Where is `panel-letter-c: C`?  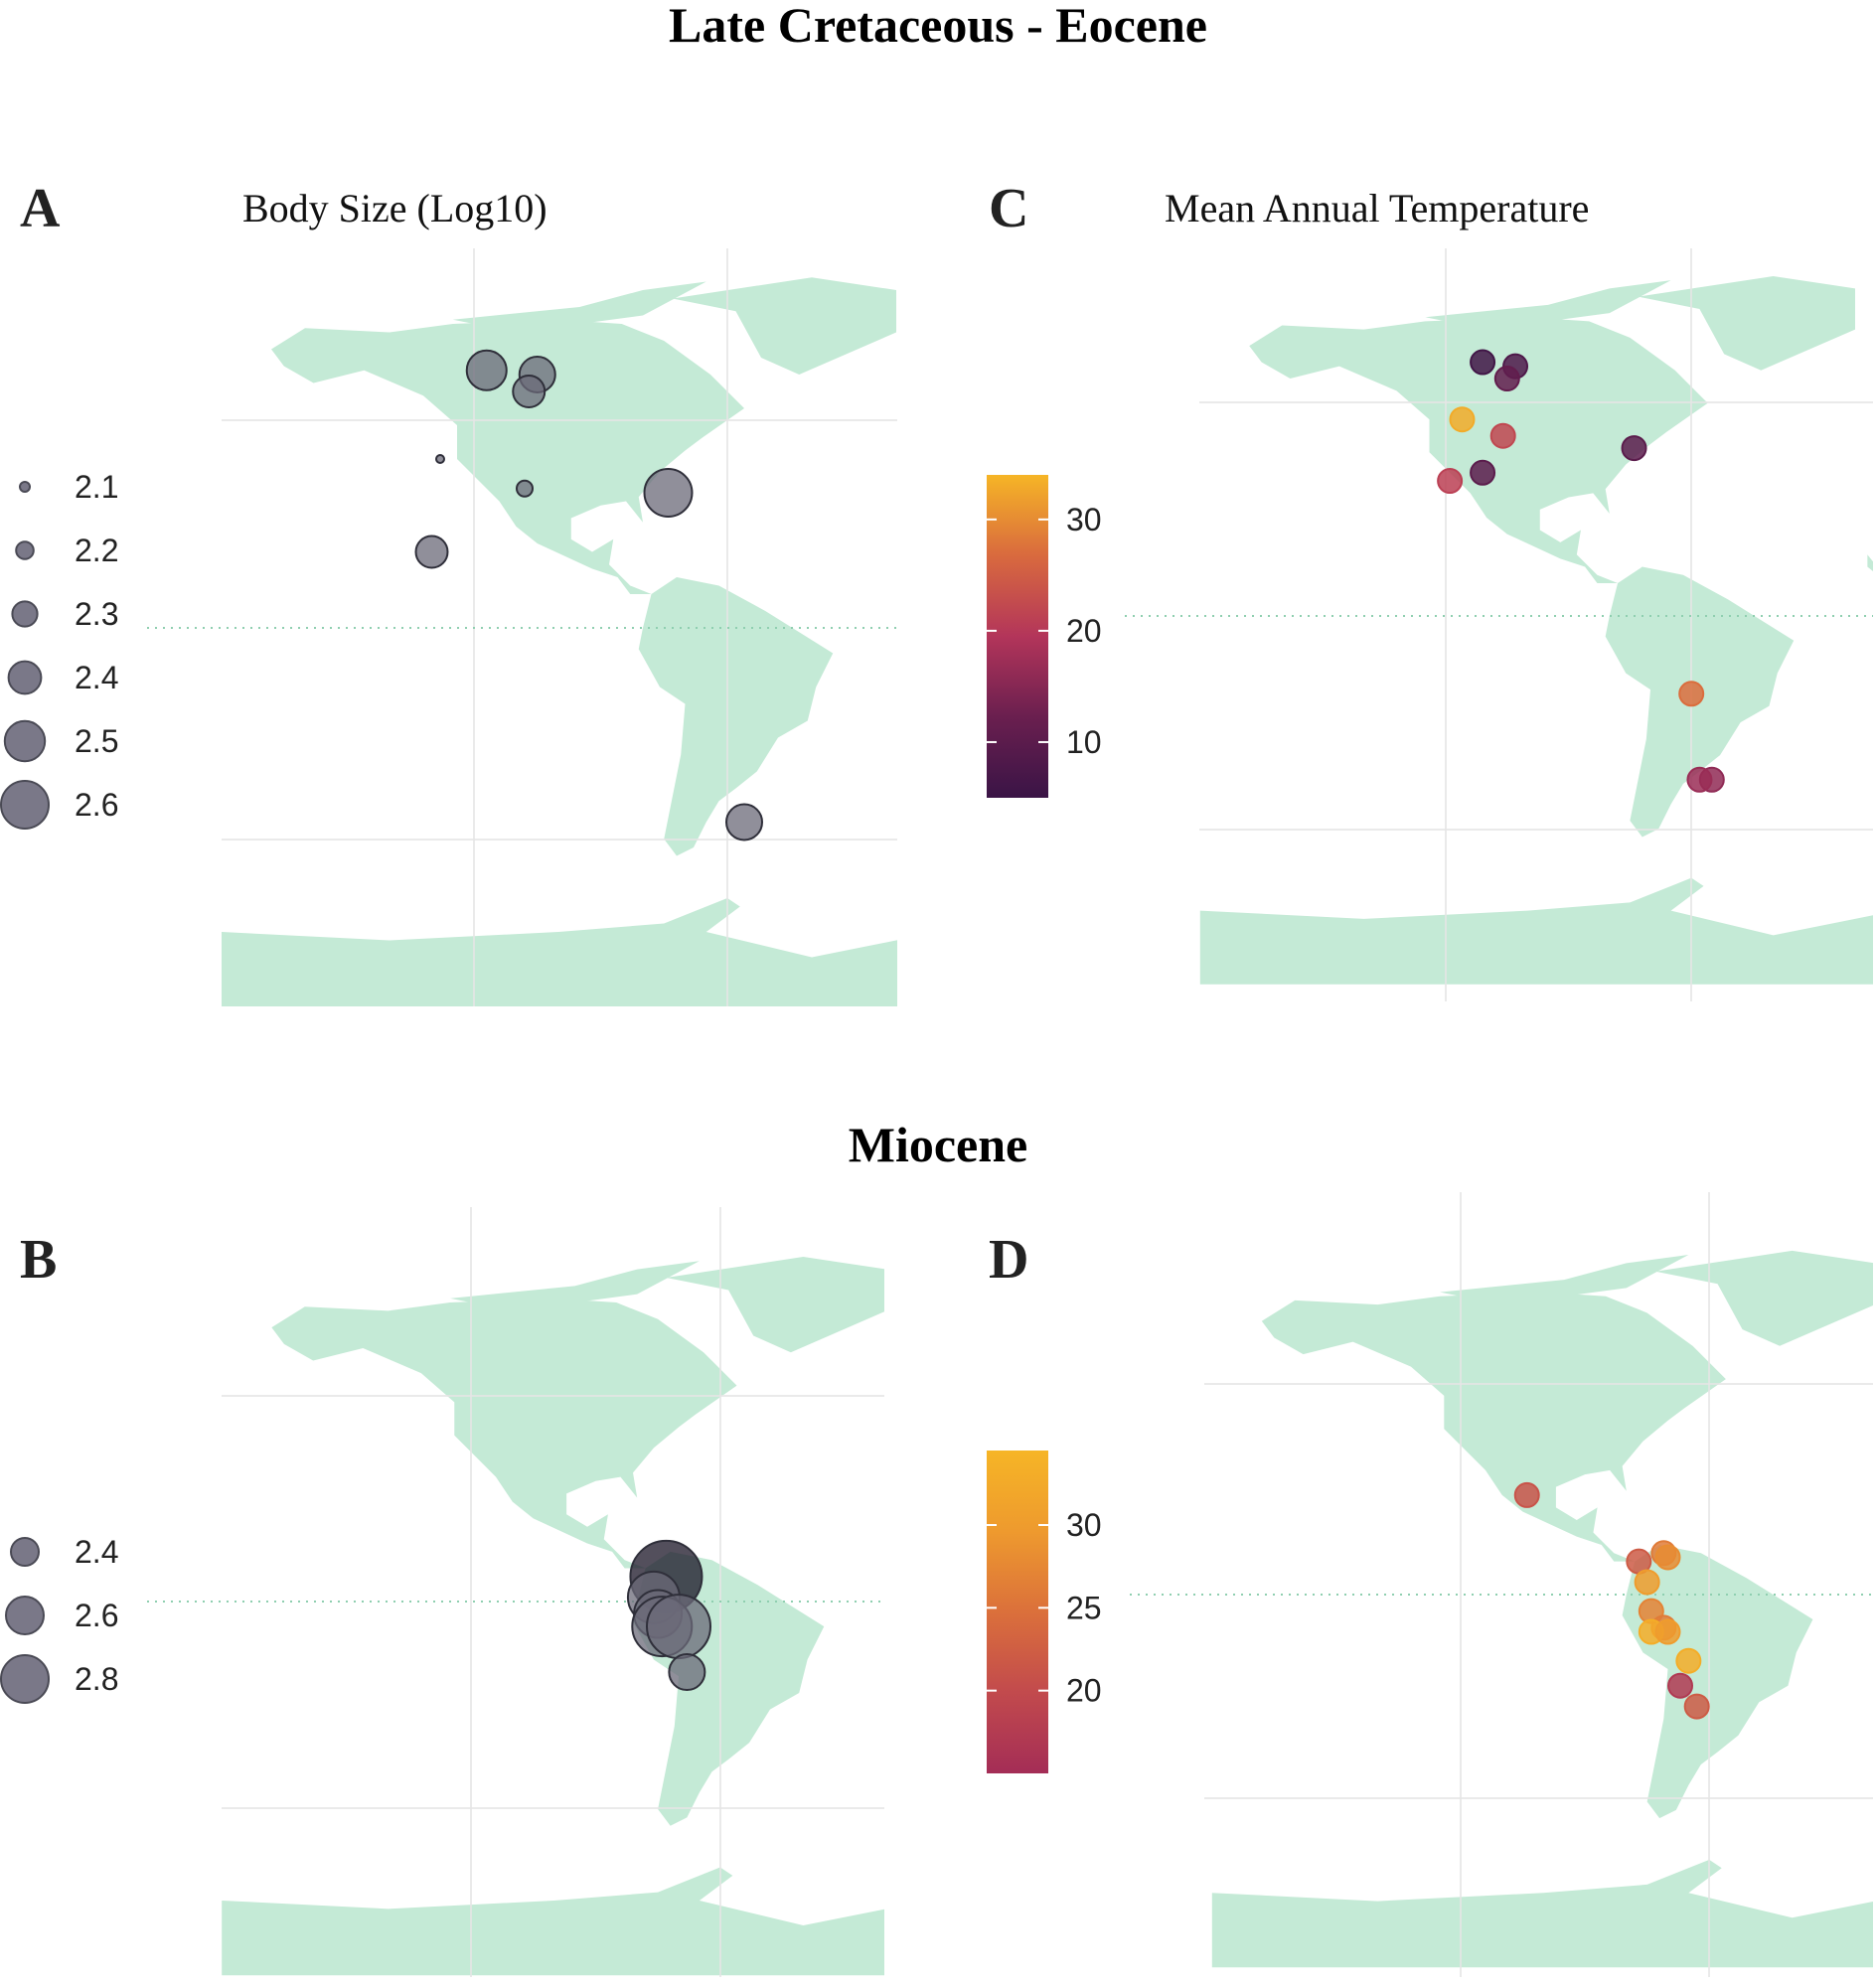 panel-letter-c: C is located at coordinates (1009, 209).